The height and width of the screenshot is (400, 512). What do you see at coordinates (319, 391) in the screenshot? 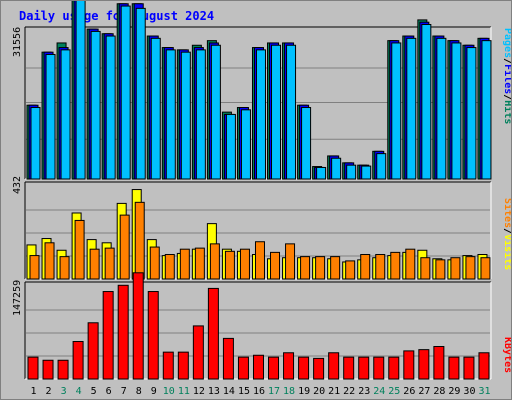
I see `x-tick-label-day-20: 20` at bounding box center [319, 391].